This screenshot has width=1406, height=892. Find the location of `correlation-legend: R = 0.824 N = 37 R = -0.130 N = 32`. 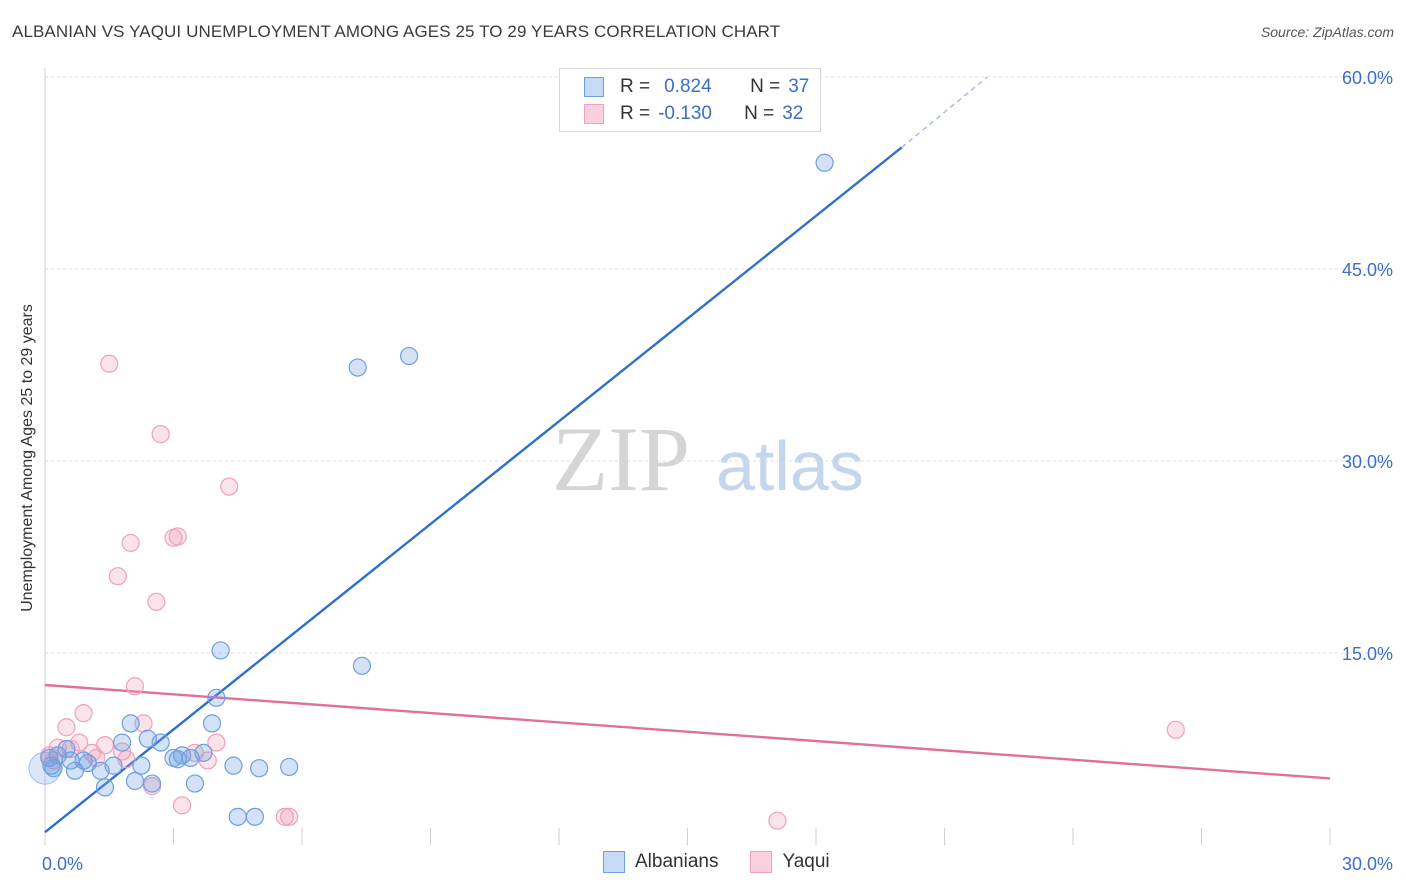

correlation-legend: R = 0.824 N = 37 R = -0.130 N = 32 is located at coordinates (690, 100).